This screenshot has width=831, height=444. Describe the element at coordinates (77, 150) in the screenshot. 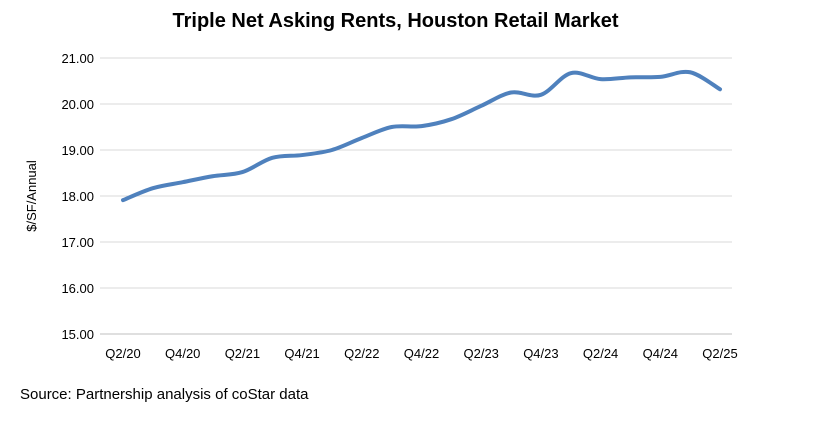

I see `y-tick-label: 19.00` at that location.